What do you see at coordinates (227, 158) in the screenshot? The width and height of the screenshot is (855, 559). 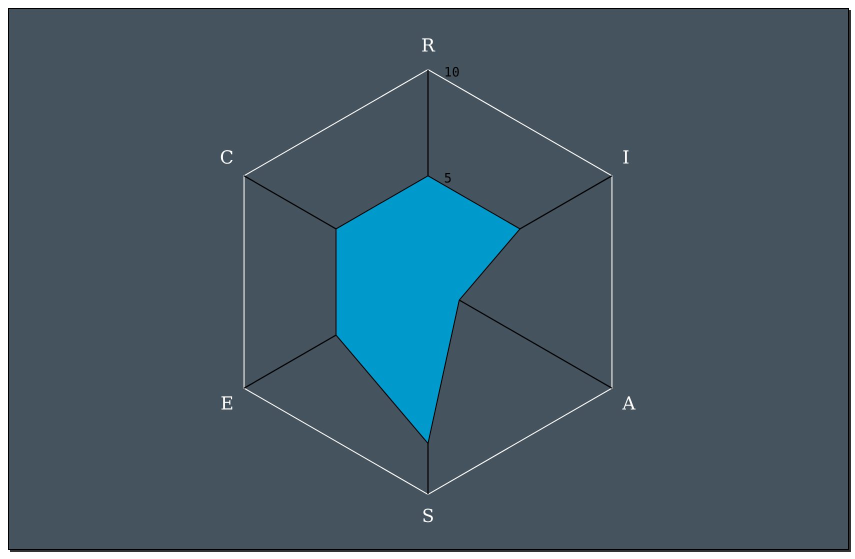 I see `spoke-label: C` at bounding box center [227, 158].